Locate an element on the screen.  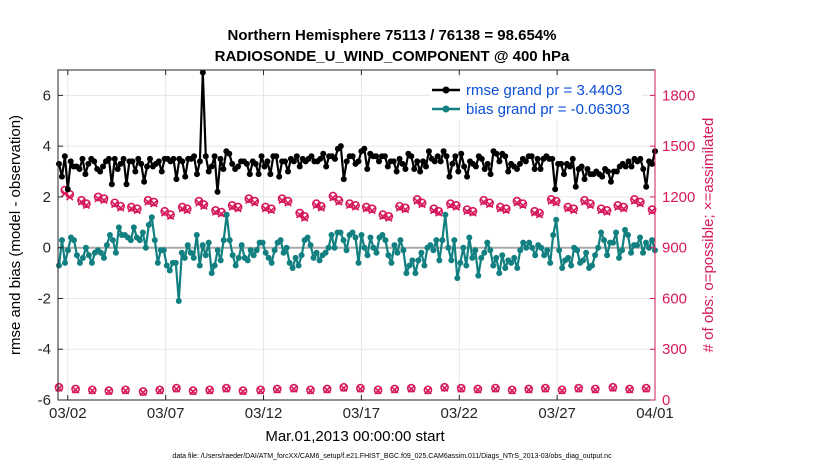
y-tick-label-right: 300 is located at coordinates (674, 349).